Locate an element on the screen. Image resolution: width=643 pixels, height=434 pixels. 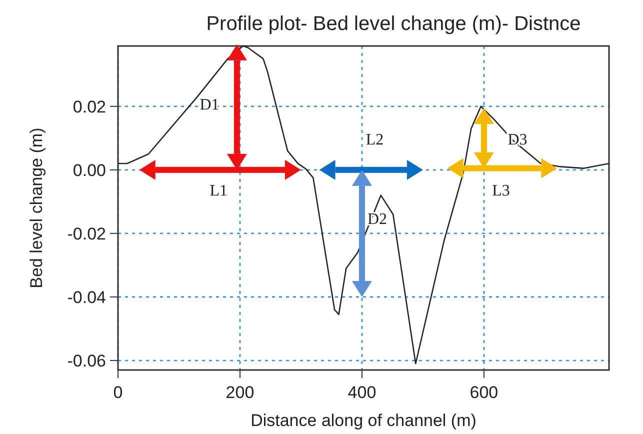
annotation: L3 is located at coordinates (501, 191).